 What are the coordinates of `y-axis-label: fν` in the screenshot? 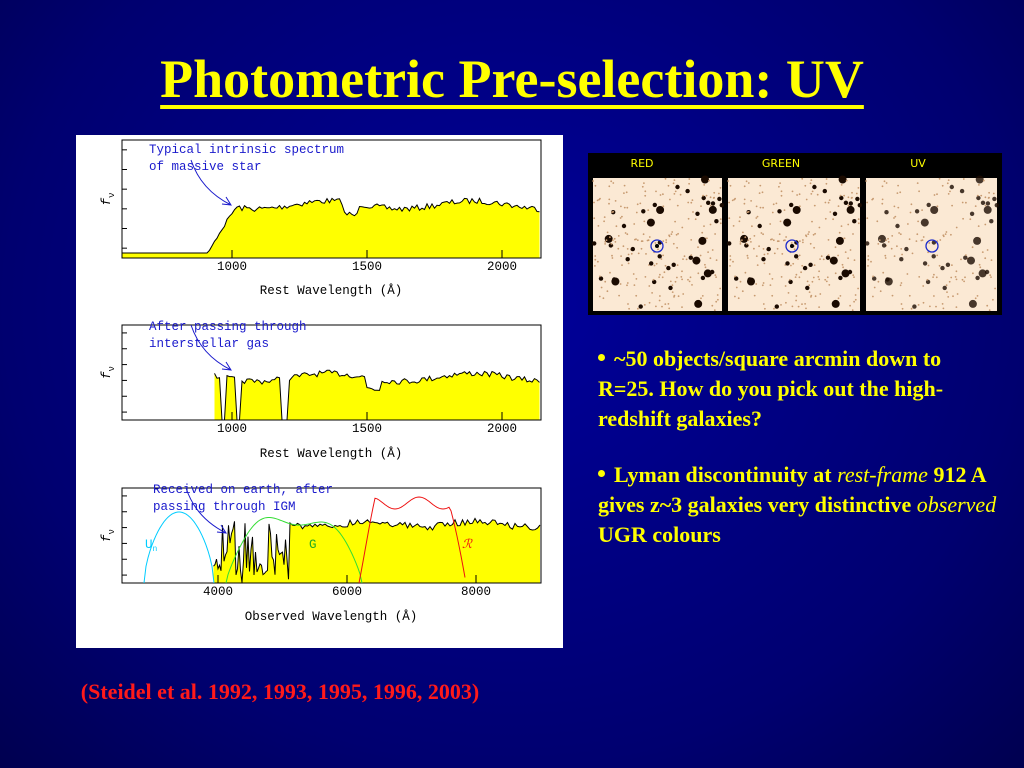 It's located at (108, 199).